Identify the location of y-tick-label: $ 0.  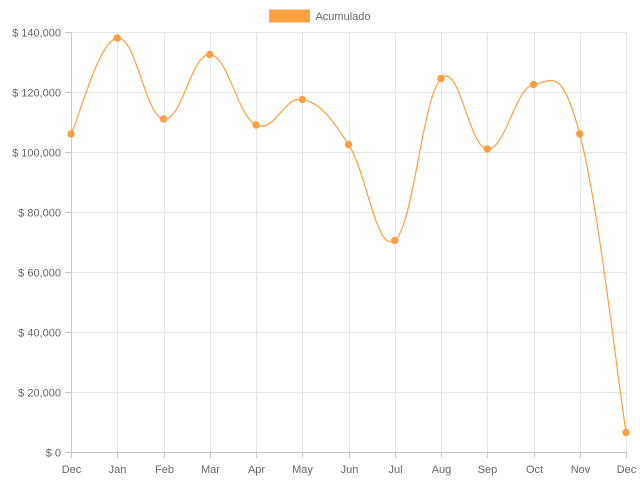
(53, 454).